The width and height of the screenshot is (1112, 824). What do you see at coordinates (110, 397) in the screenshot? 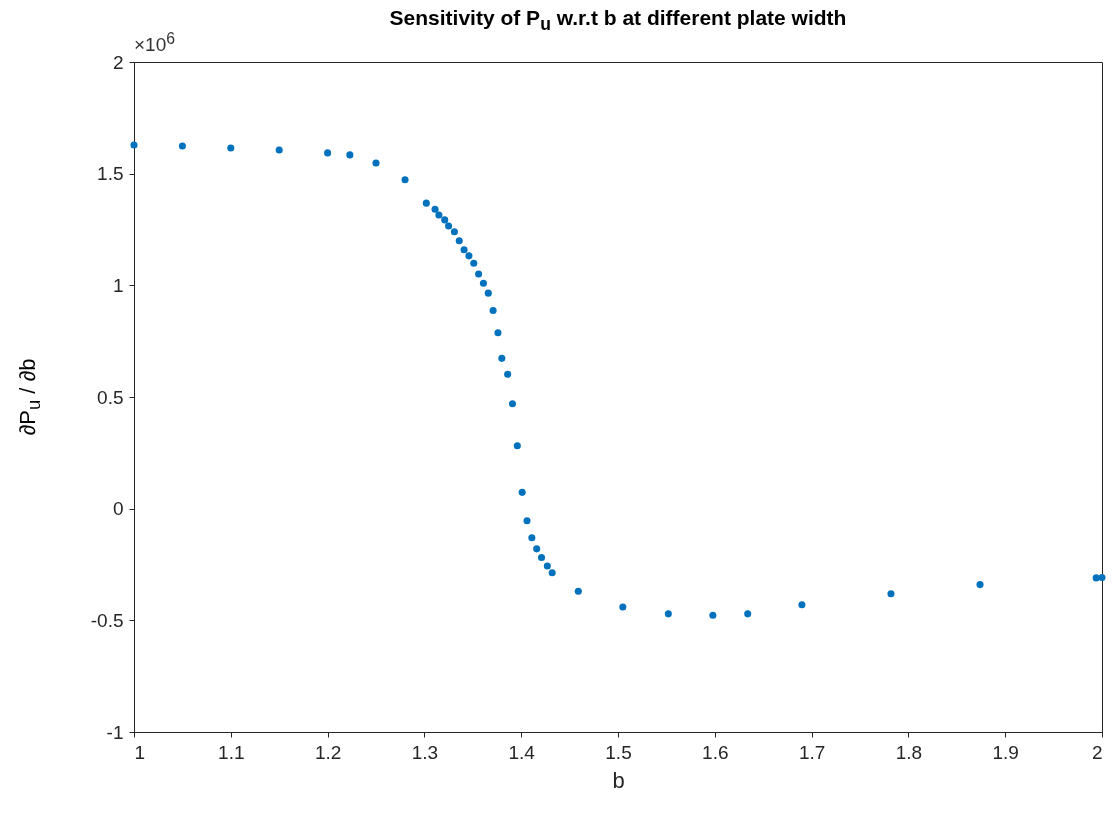
I see `y-tick-label: 0.5` at bounding box center [110, 397].